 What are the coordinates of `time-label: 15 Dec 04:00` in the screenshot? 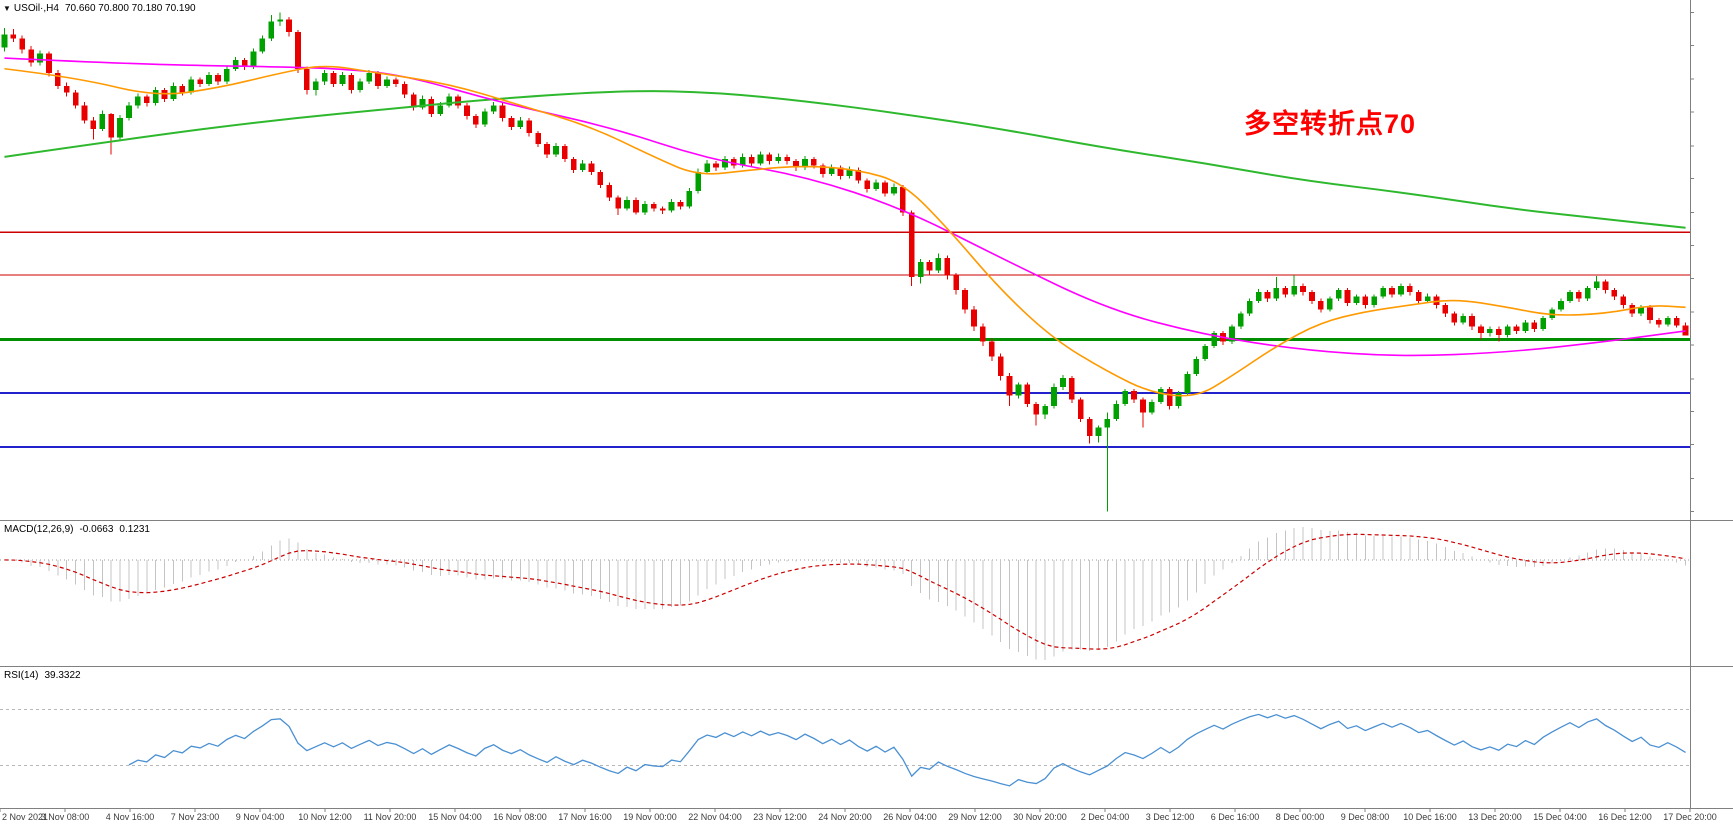 It's located at (1560, 817).